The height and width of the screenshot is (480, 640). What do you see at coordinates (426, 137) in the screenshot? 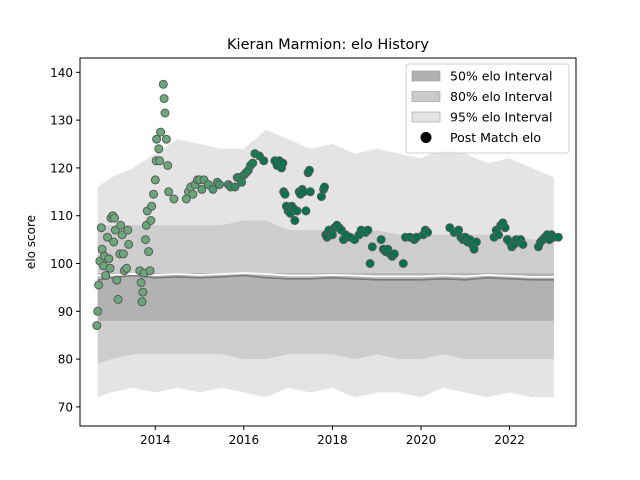
I see `legend-marker` at bounding box center [426, 137].